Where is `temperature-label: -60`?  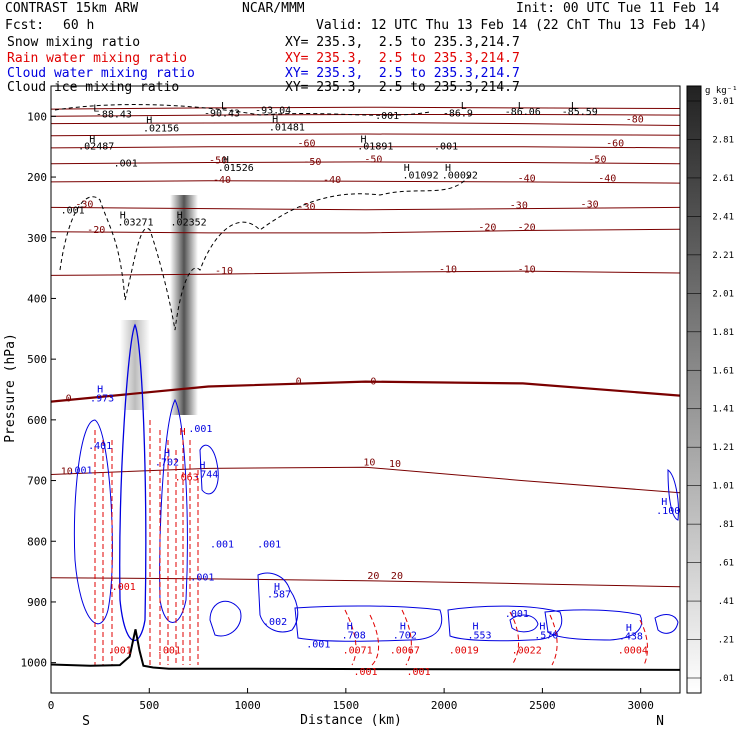 temperature-label: -60 is located at coordinates (615, 144).